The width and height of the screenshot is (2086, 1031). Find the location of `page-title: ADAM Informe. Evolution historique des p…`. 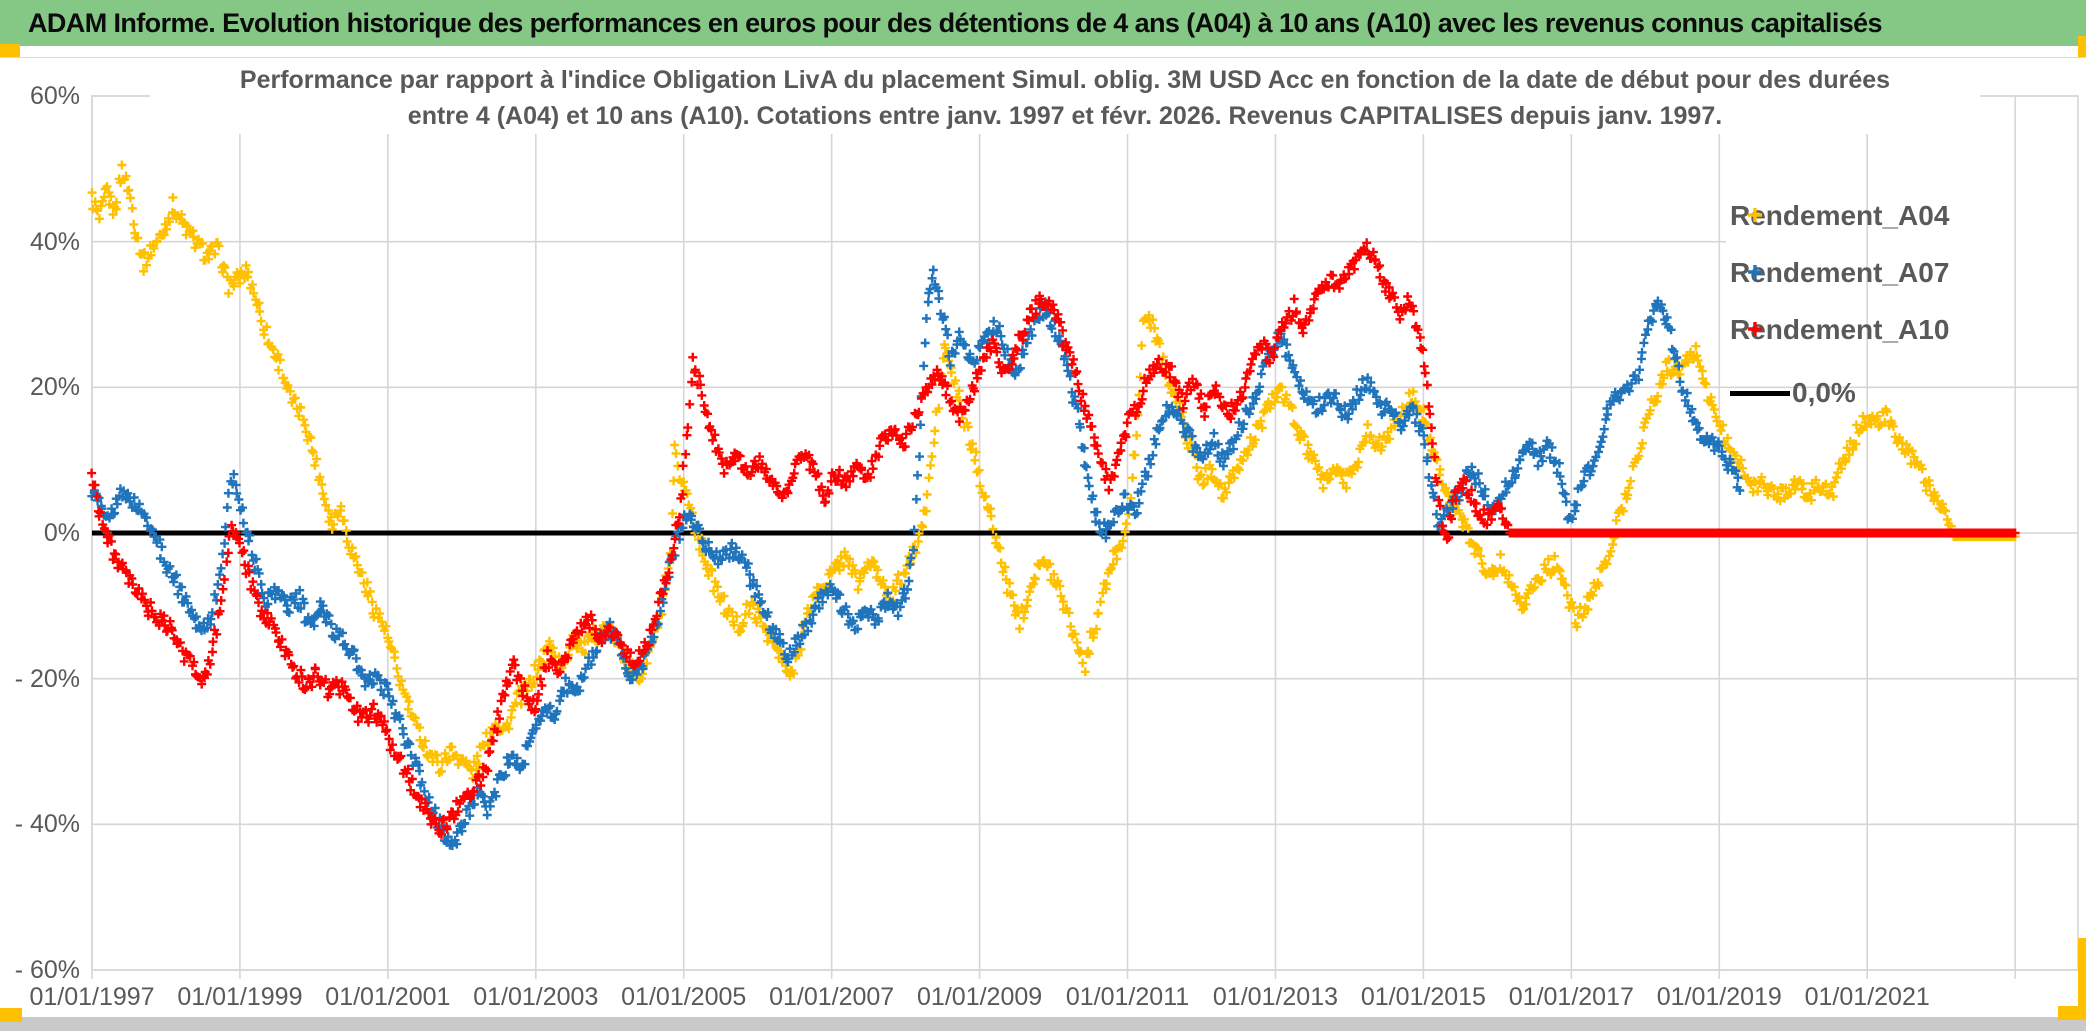

page-title: ADAM Informe. Evolution historique des p… is located at coordinates (955, 22).